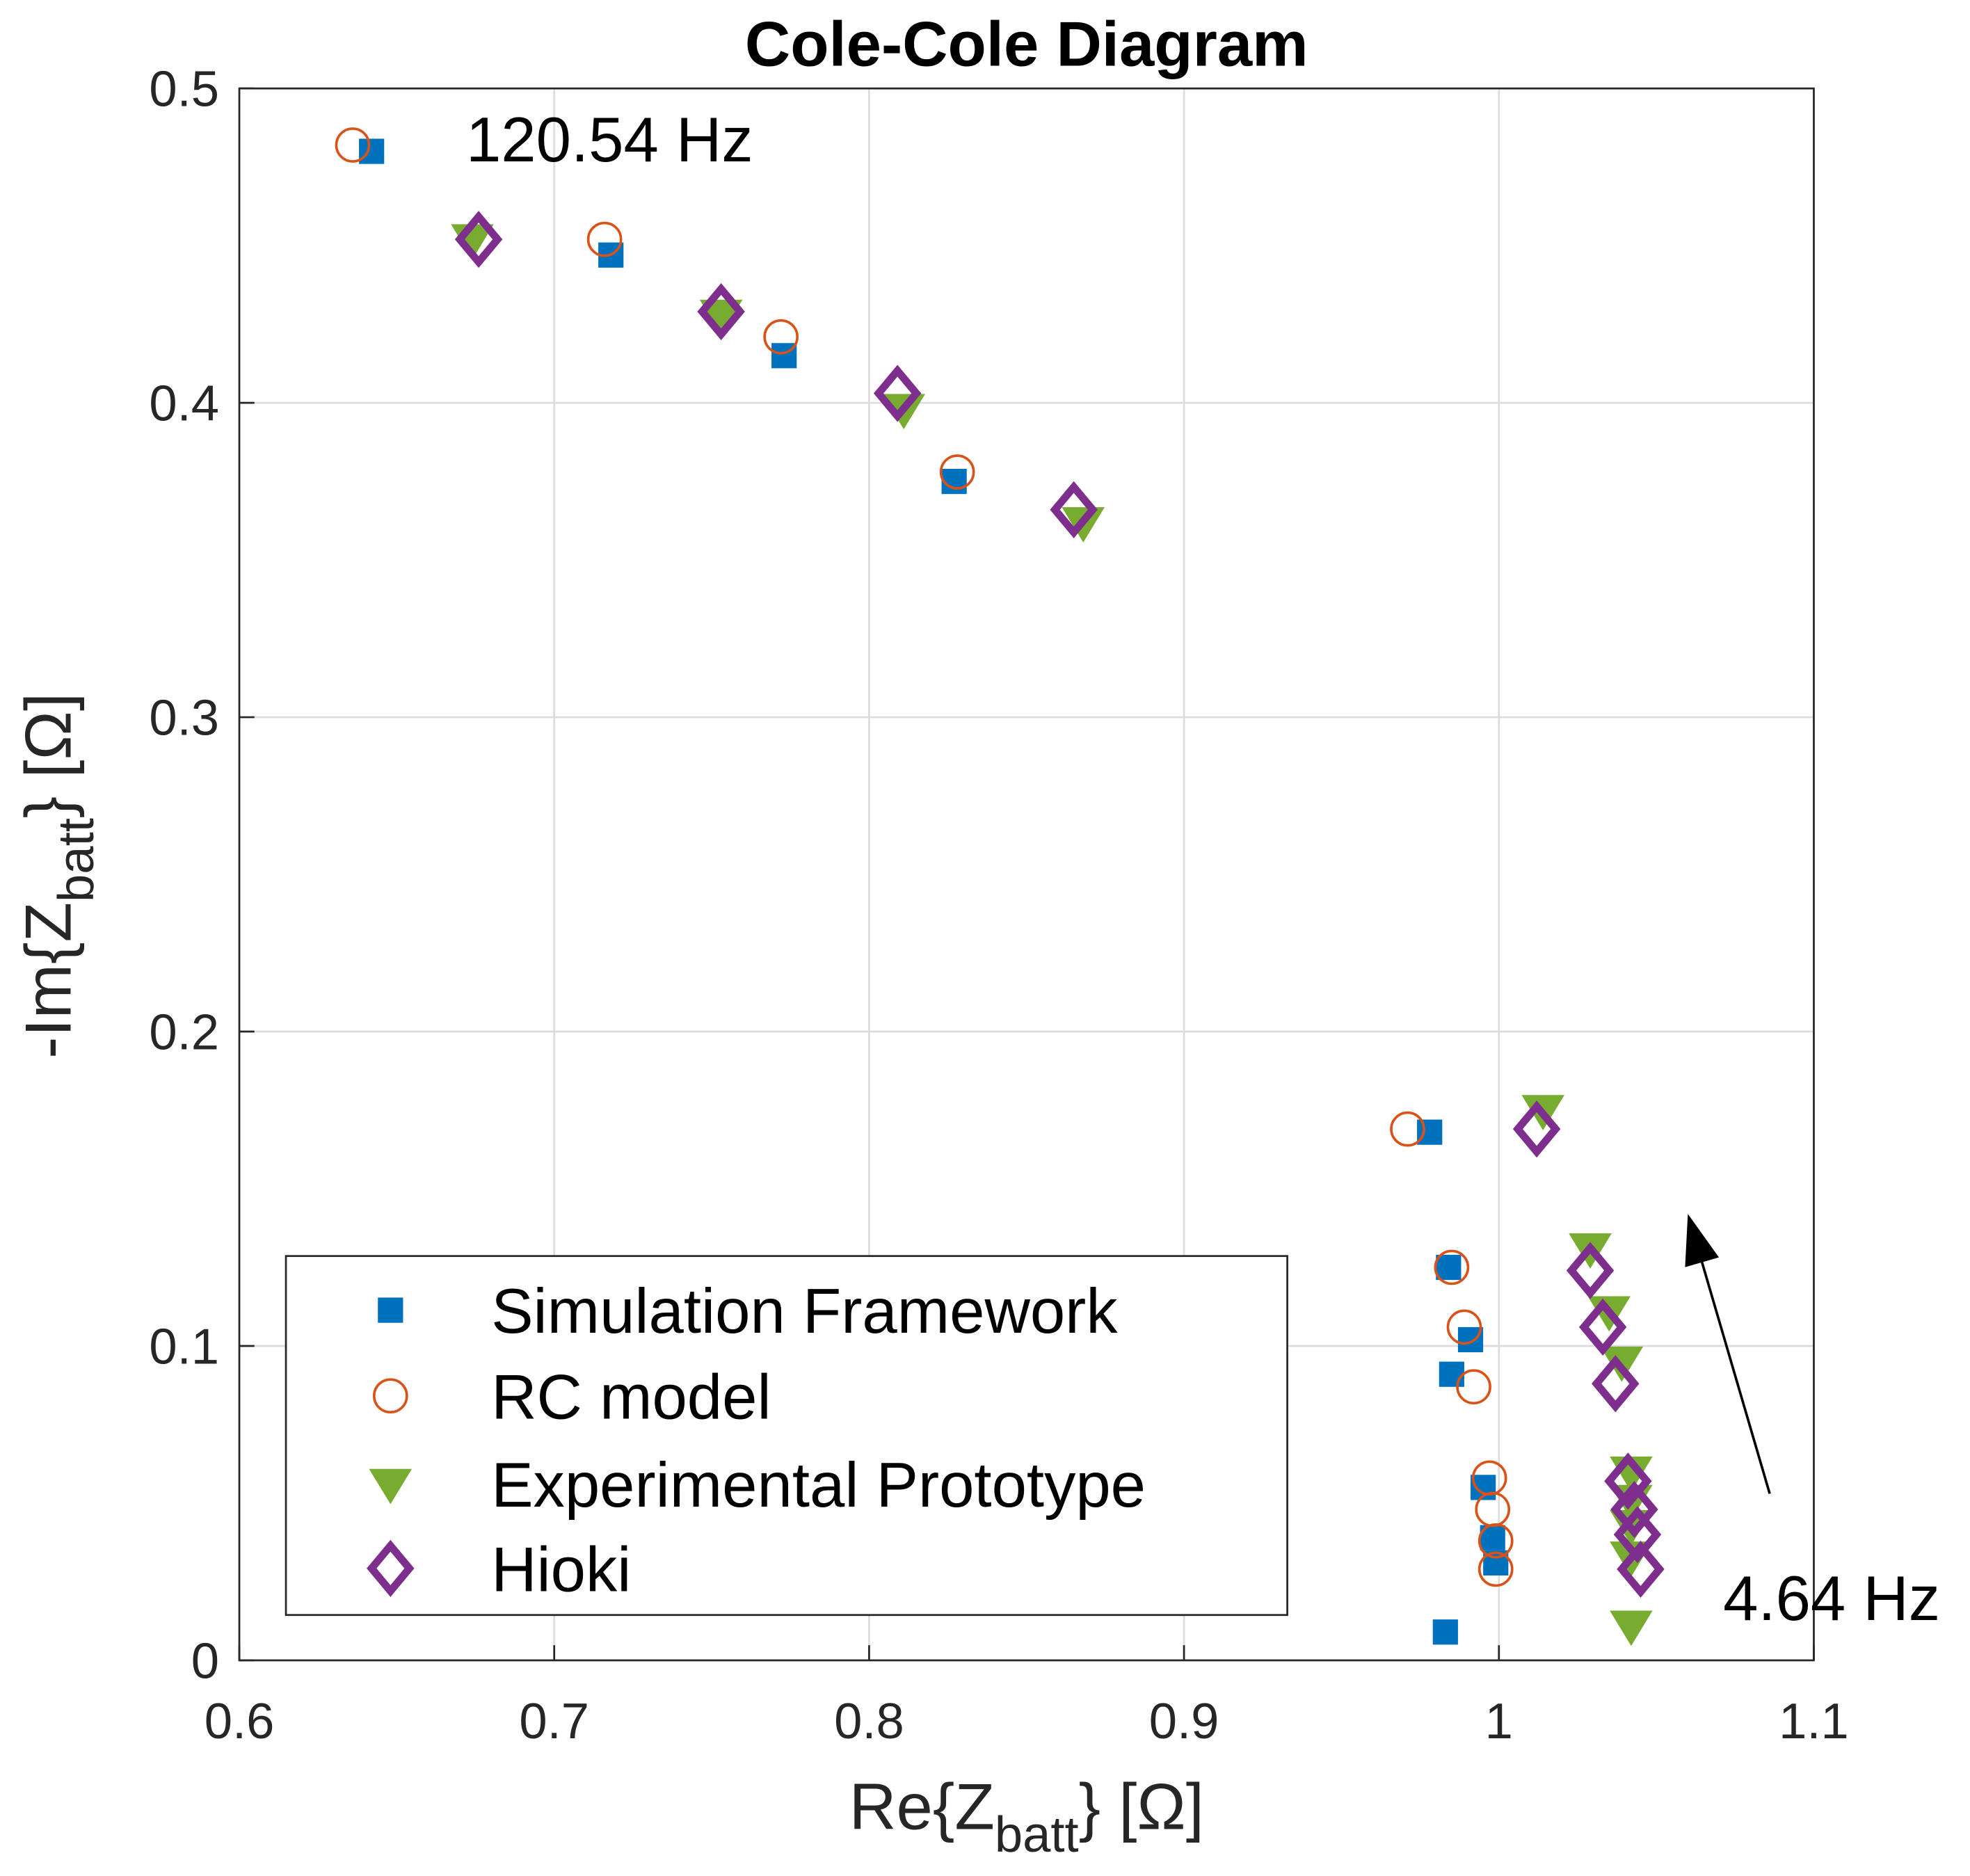  Describe the element at coordinates (1026, 1816) in the screenshot. I see `x-axis-label: Re{Zbatt} [Ω]` at that location.